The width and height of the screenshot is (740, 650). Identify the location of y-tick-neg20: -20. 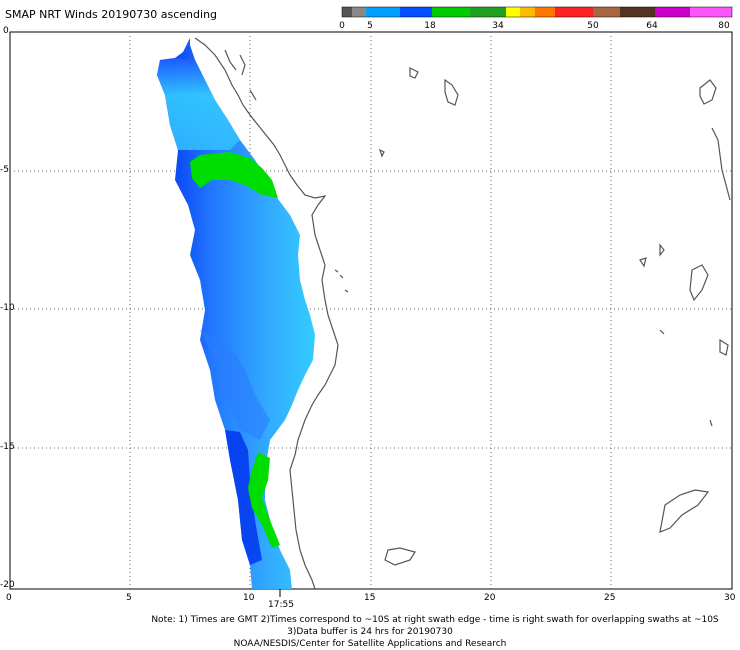
(7, 585).